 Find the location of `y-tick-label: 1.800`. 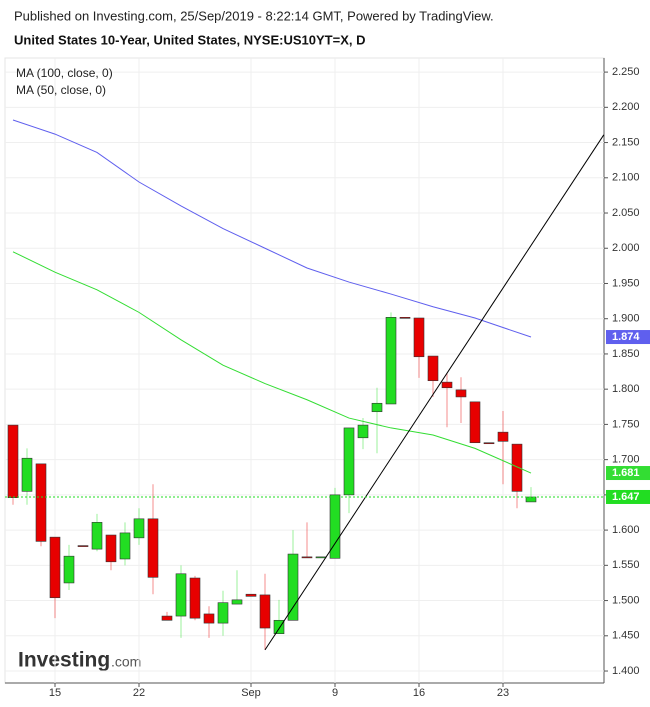

y-tick-label: 1.800 is located at coordinates (626, 389).